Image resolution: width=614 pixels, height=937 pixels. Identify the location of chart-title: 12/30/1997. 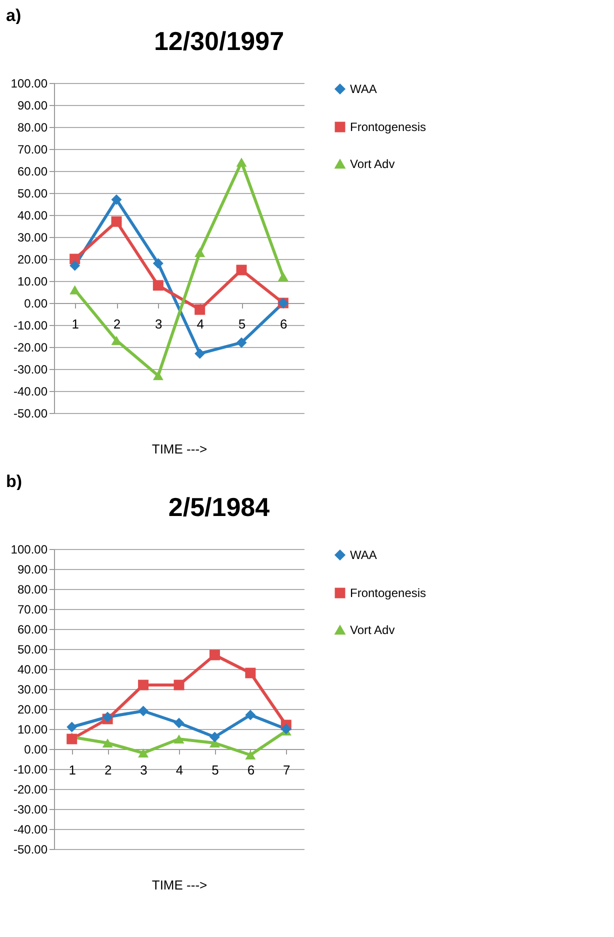
(219, 41).